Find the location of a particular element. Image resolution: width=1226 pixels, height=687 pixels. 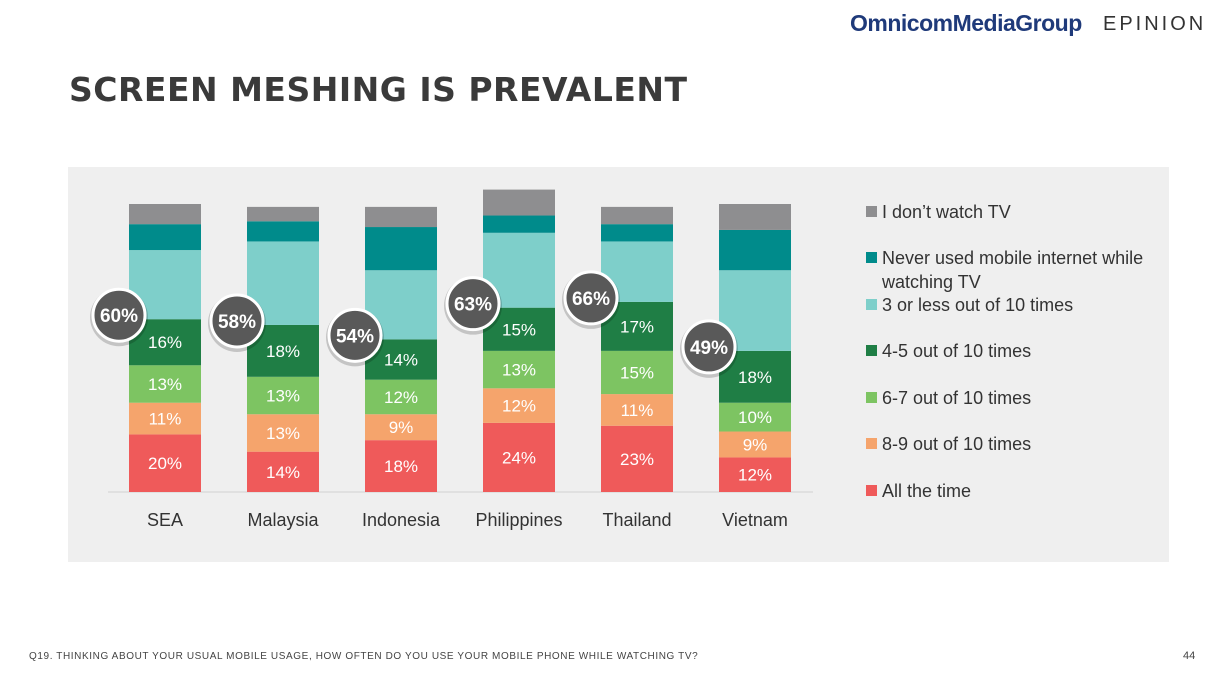

legend-swatch-four_five is located at coordinates (871, 350).